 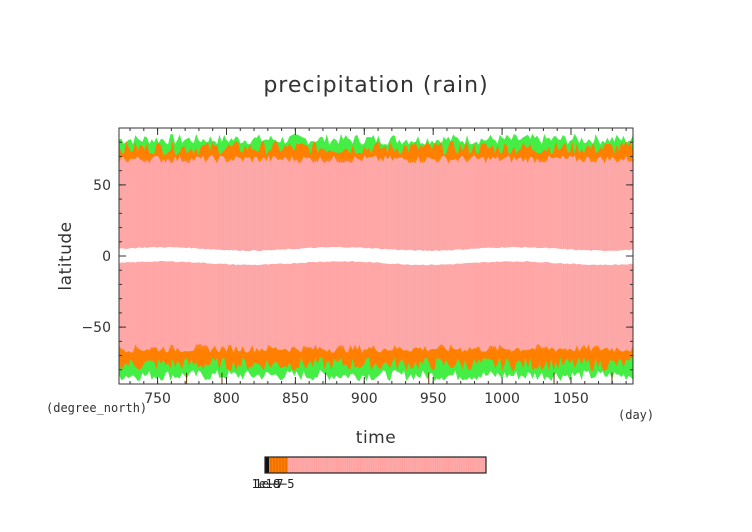 I want to click on colorbar-tick-label: 1e−5, so click(x=280, y=484).